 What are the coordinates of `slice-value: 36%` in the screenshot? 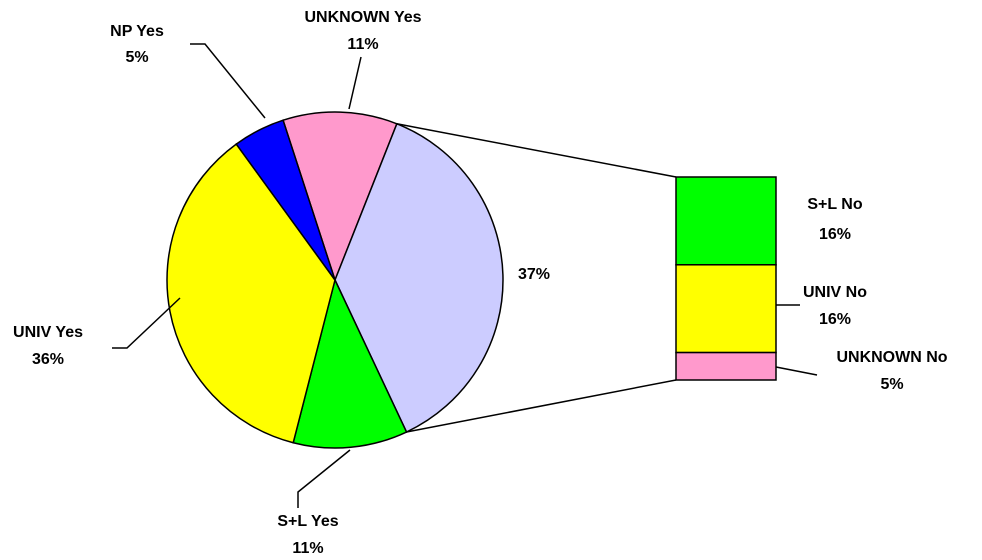 It's located at (48, 359).